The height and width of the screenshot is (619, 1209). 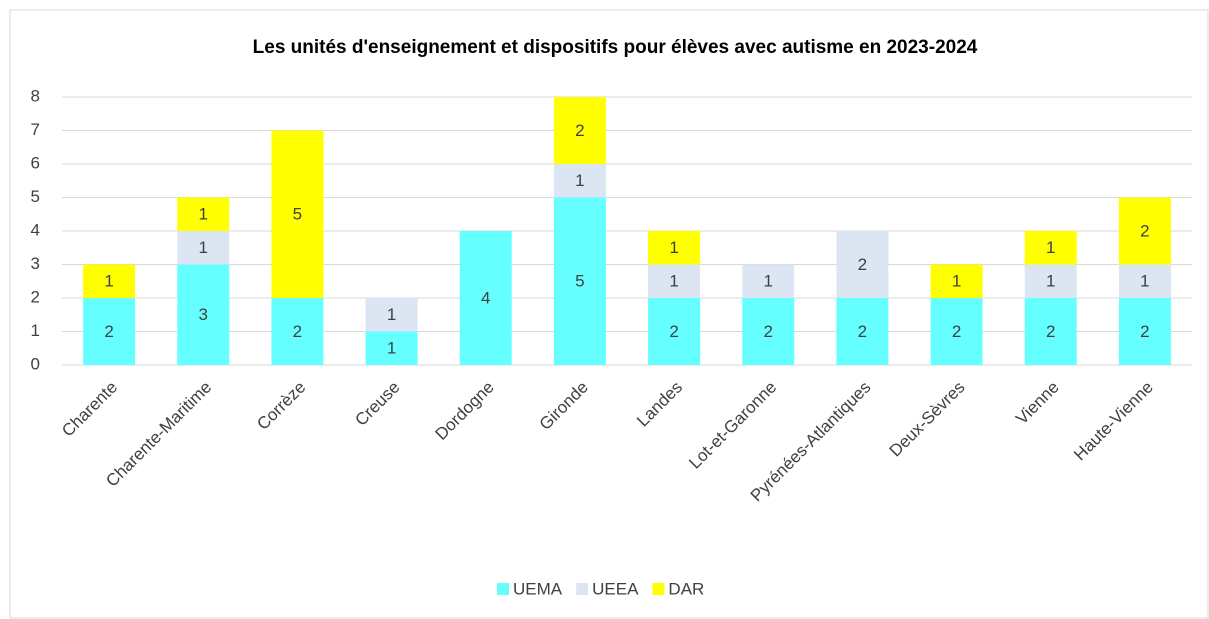 What do you see at coordinates (35, 296) in the screenshot?
I see `y-tick-label: 2` at bounding box center [35, 296].